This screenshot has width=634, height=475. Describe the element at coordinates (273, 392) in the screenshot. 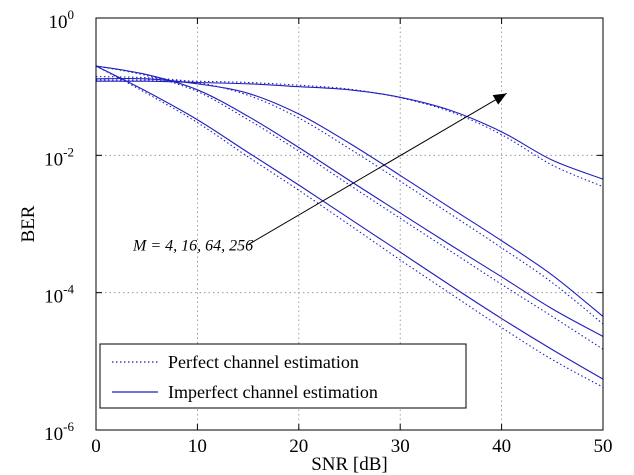

I see `legend-label: Imperfect channel estimation` at that location.